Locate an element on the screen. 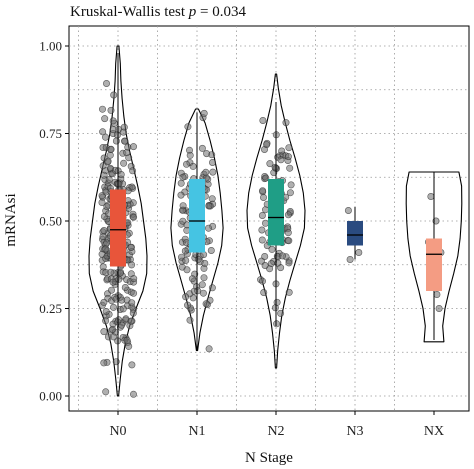  y-tick-label: 0.75 is located at coordinates (50, 133).